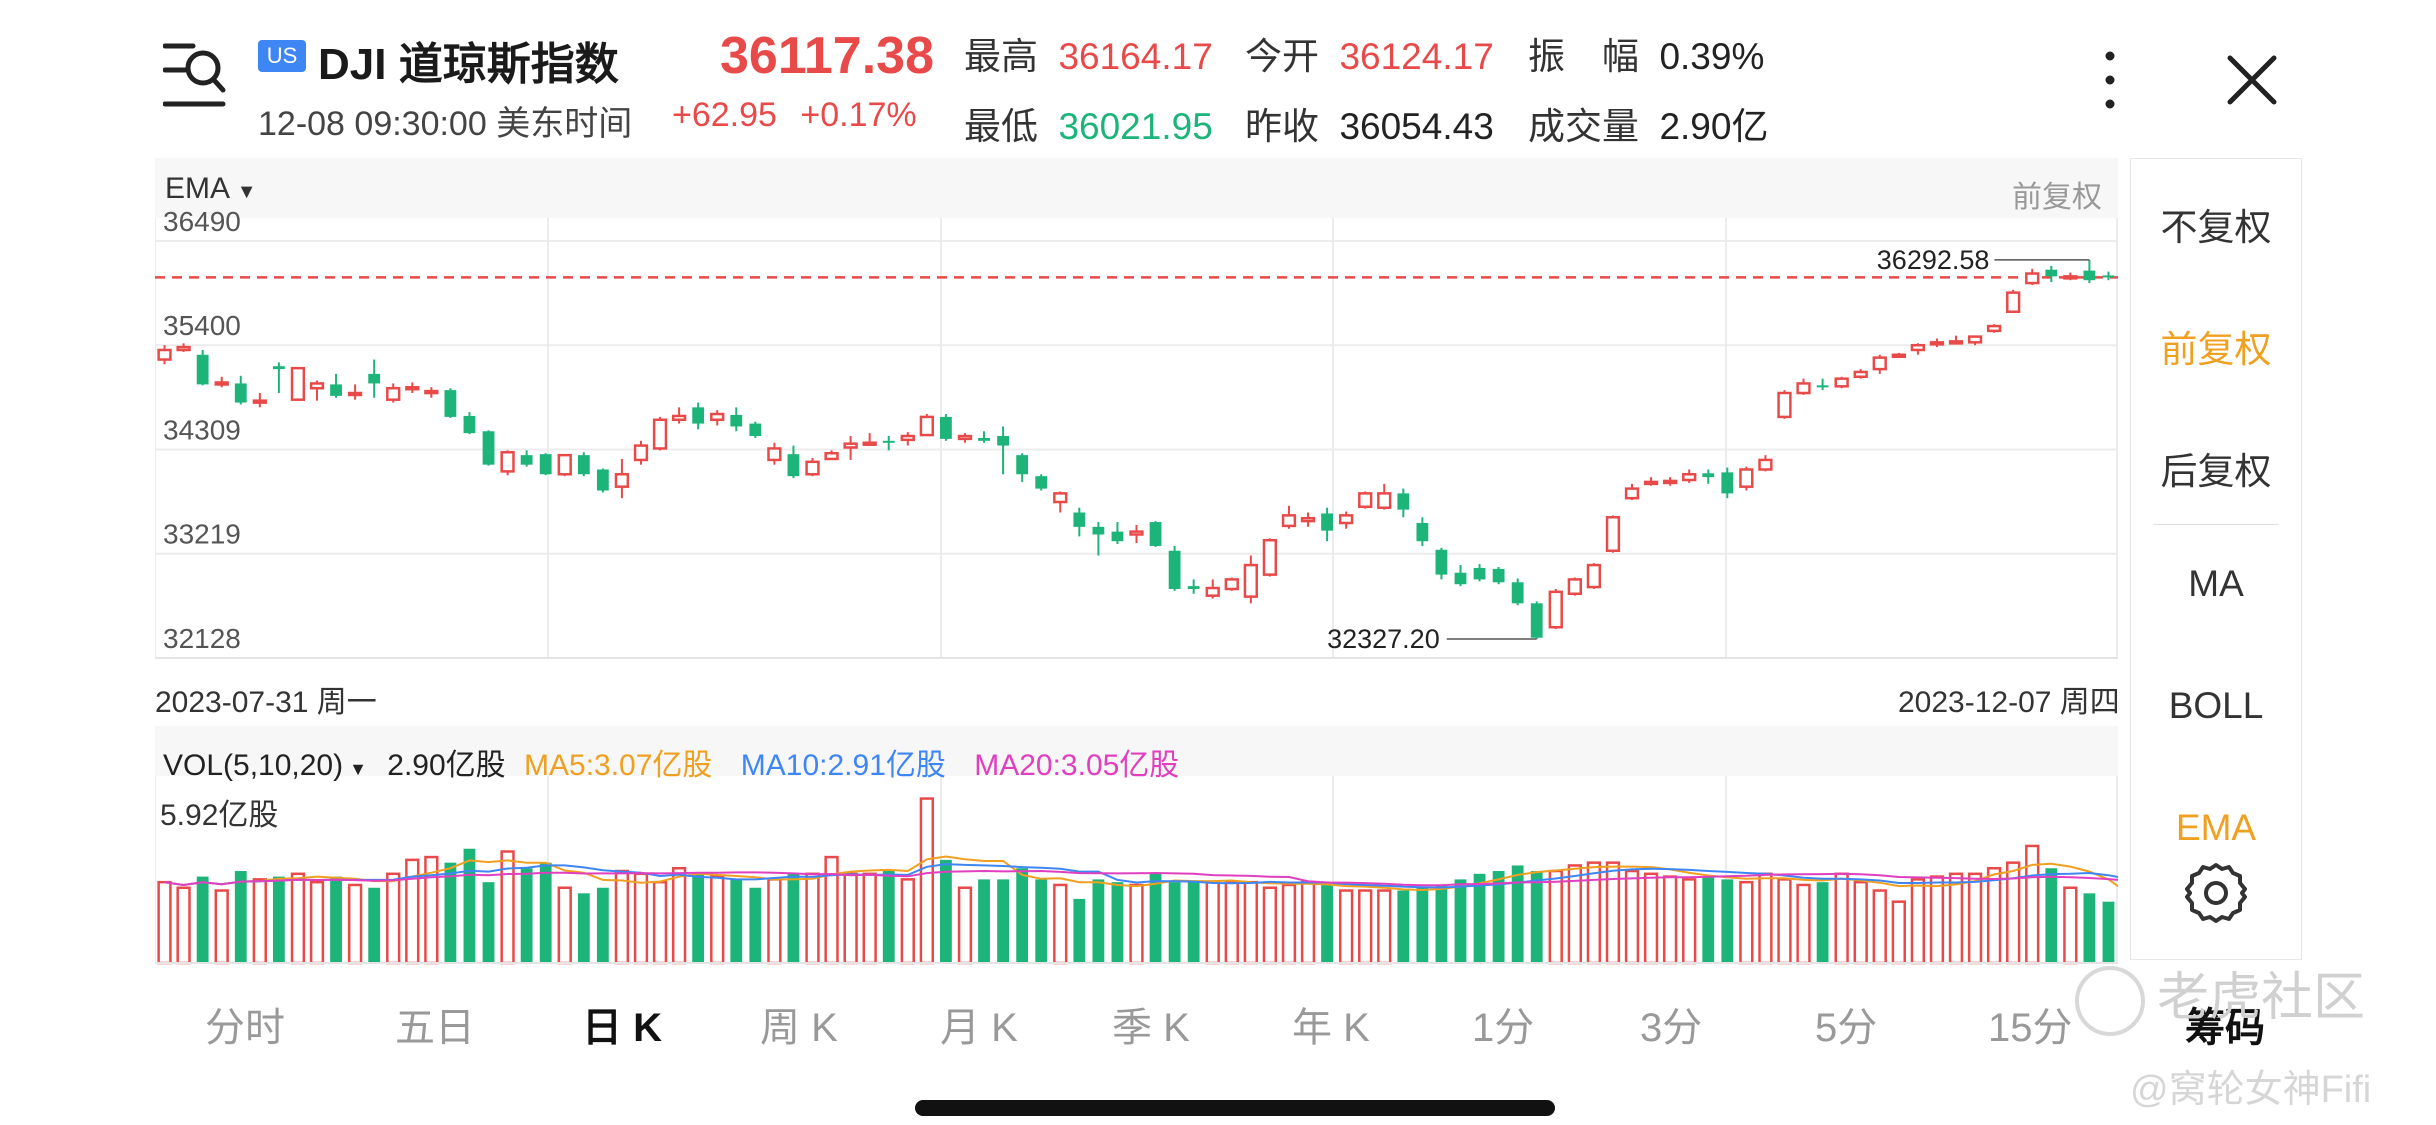  What do you see at coordinates (2216, 471) in the screenshot?
I see `panel-backward-adjust: 后复权` at bounding box center [2216, 471].